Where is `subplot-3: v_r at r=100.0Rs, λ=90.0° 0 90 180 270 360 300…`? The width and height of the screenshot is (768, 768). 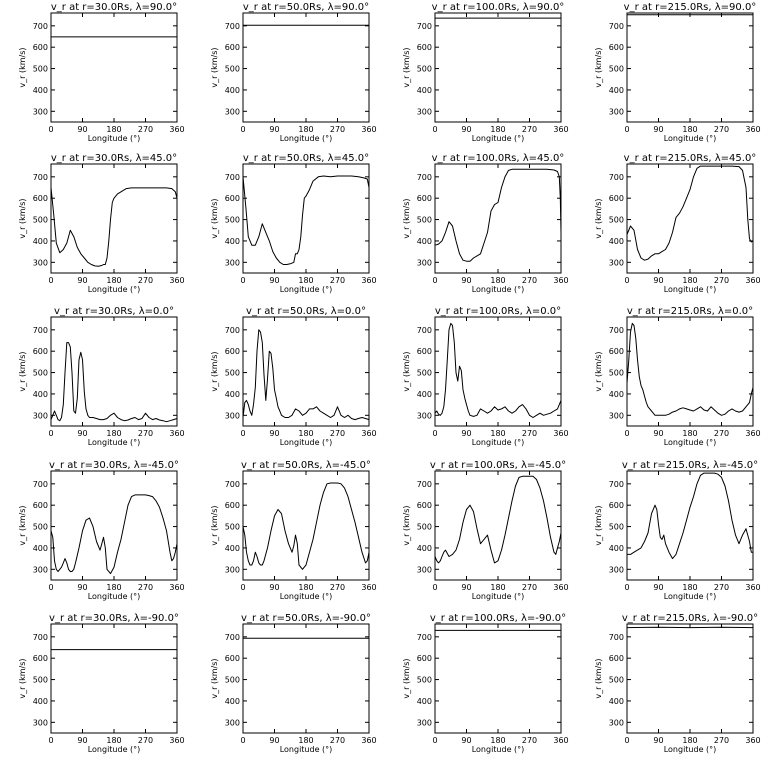
subplot-3: v_r at r=100.0Rs, λ=90.0° 0 90 180 270 360 300… is located at coordinates (485, 72).